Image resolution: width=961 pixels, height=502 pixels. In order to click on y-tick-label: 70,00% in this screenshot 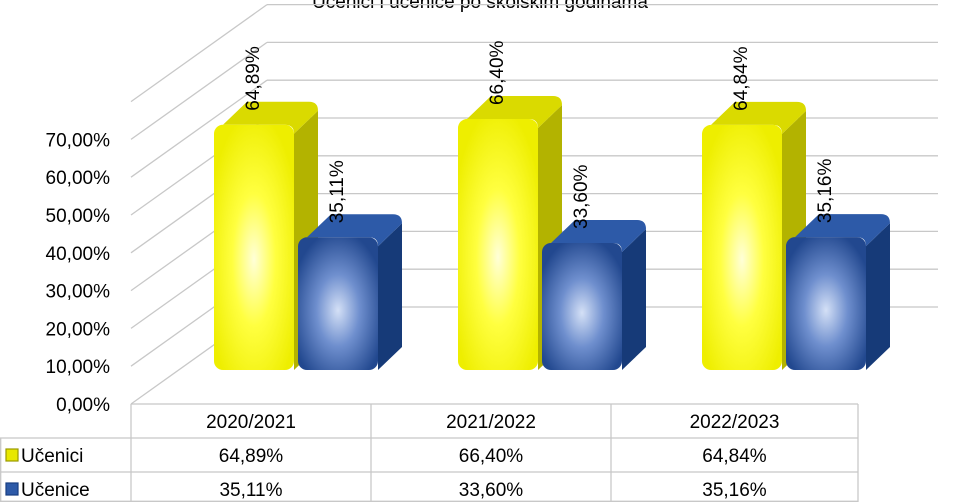, I will do `click(78, 140)`.